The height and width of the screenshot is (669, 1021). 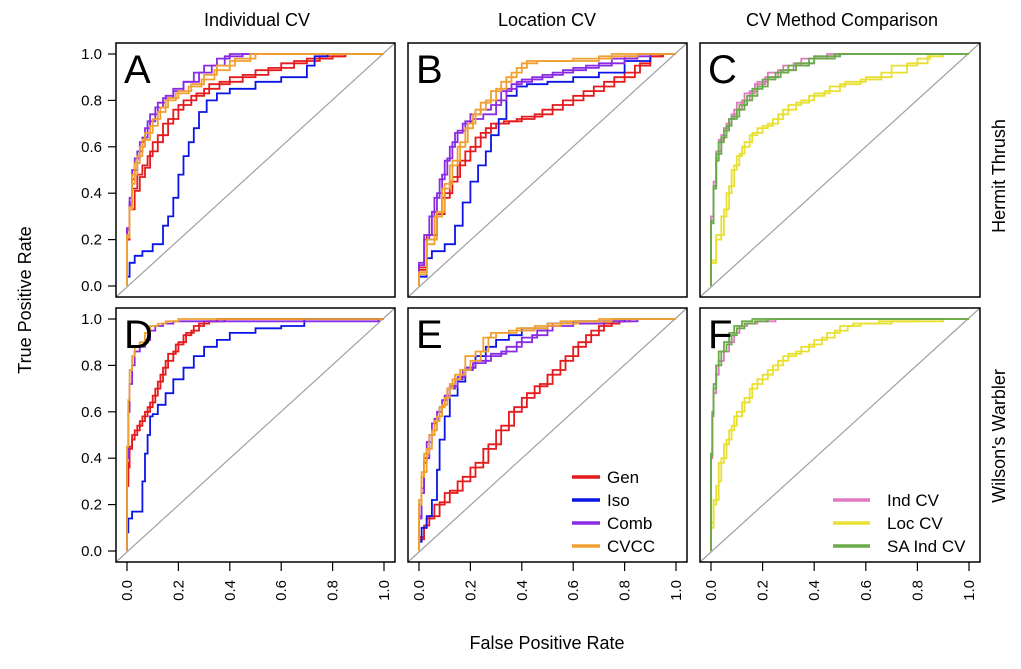 I want to click on legend-label: Ind CV, so click(x=913, y=500).